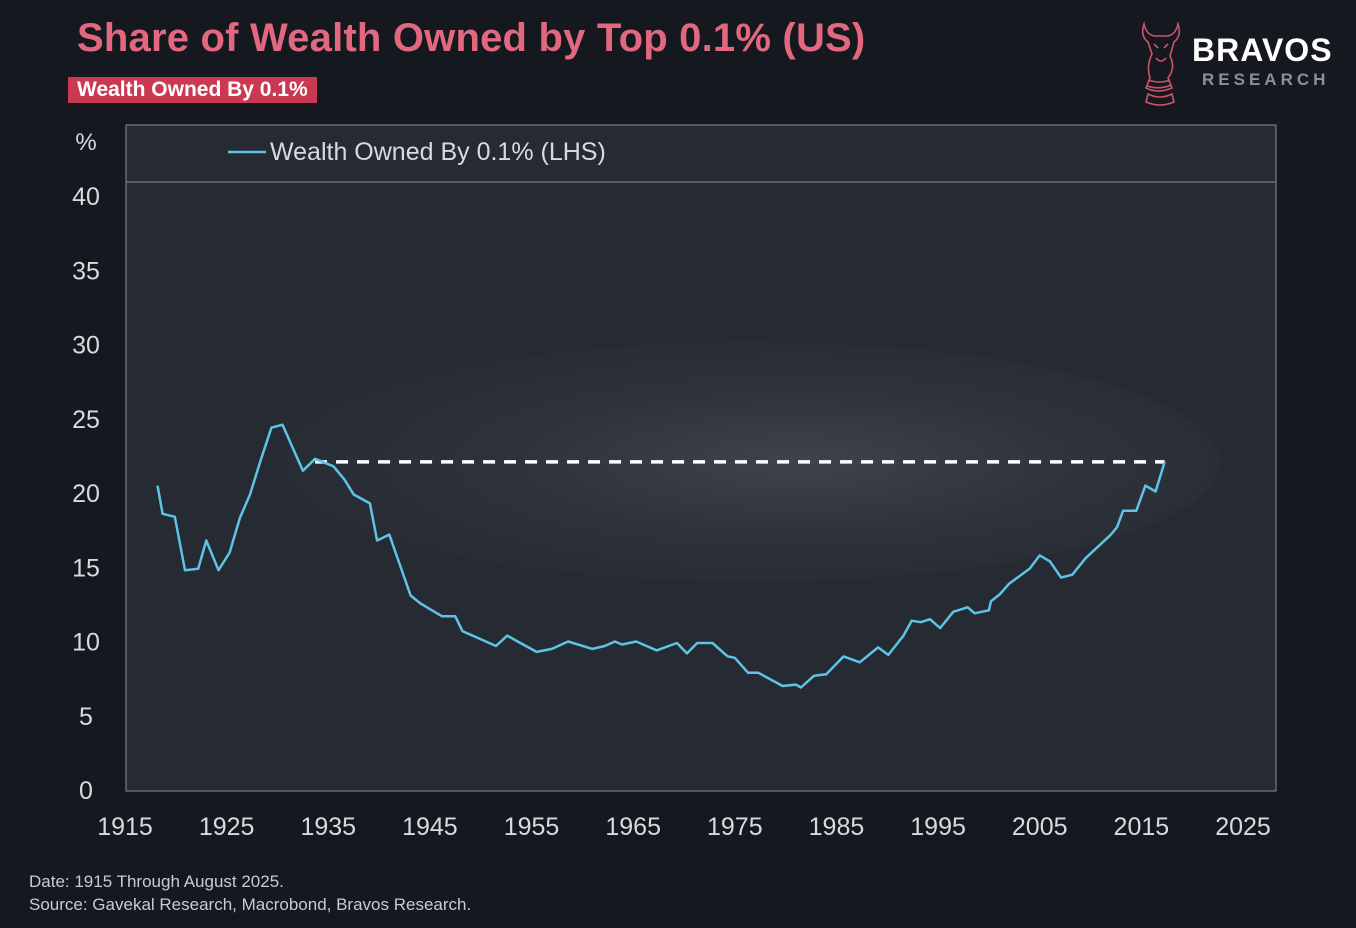 The image size is (1356, 928). I want to click on x-tick-label: 1915, so click(125, 827).